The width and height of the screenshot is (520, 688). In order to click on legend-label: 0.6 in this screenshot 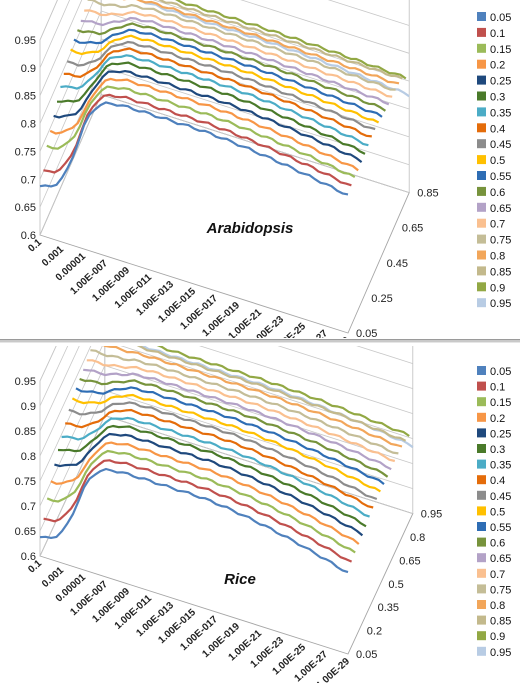, I will do `click(497, 193)`.